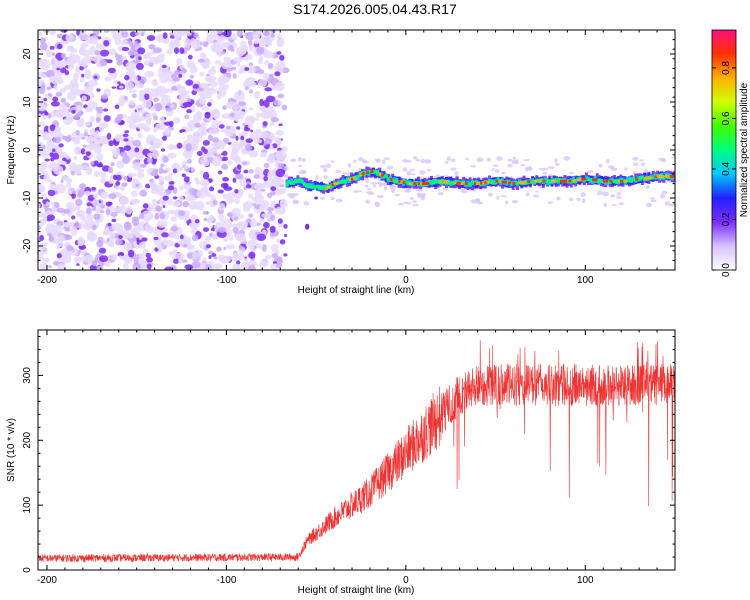  I want to click on colorbar-tick-label: 0.0, so click(726, 270).